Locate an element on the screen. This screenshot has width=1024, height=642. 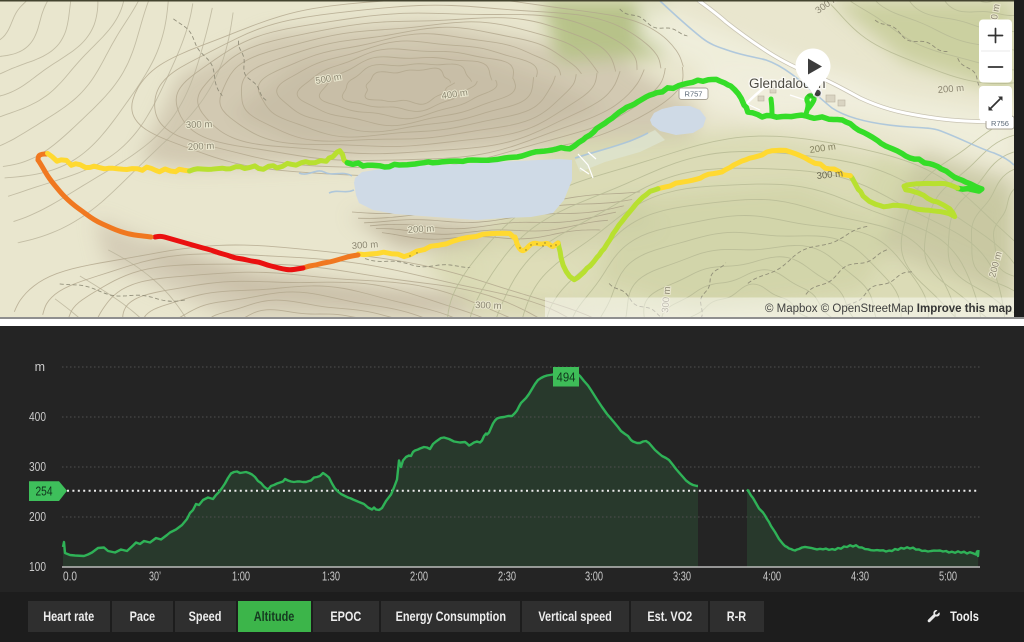
svg-text: 2:00 is located at coordinates (419, 577).